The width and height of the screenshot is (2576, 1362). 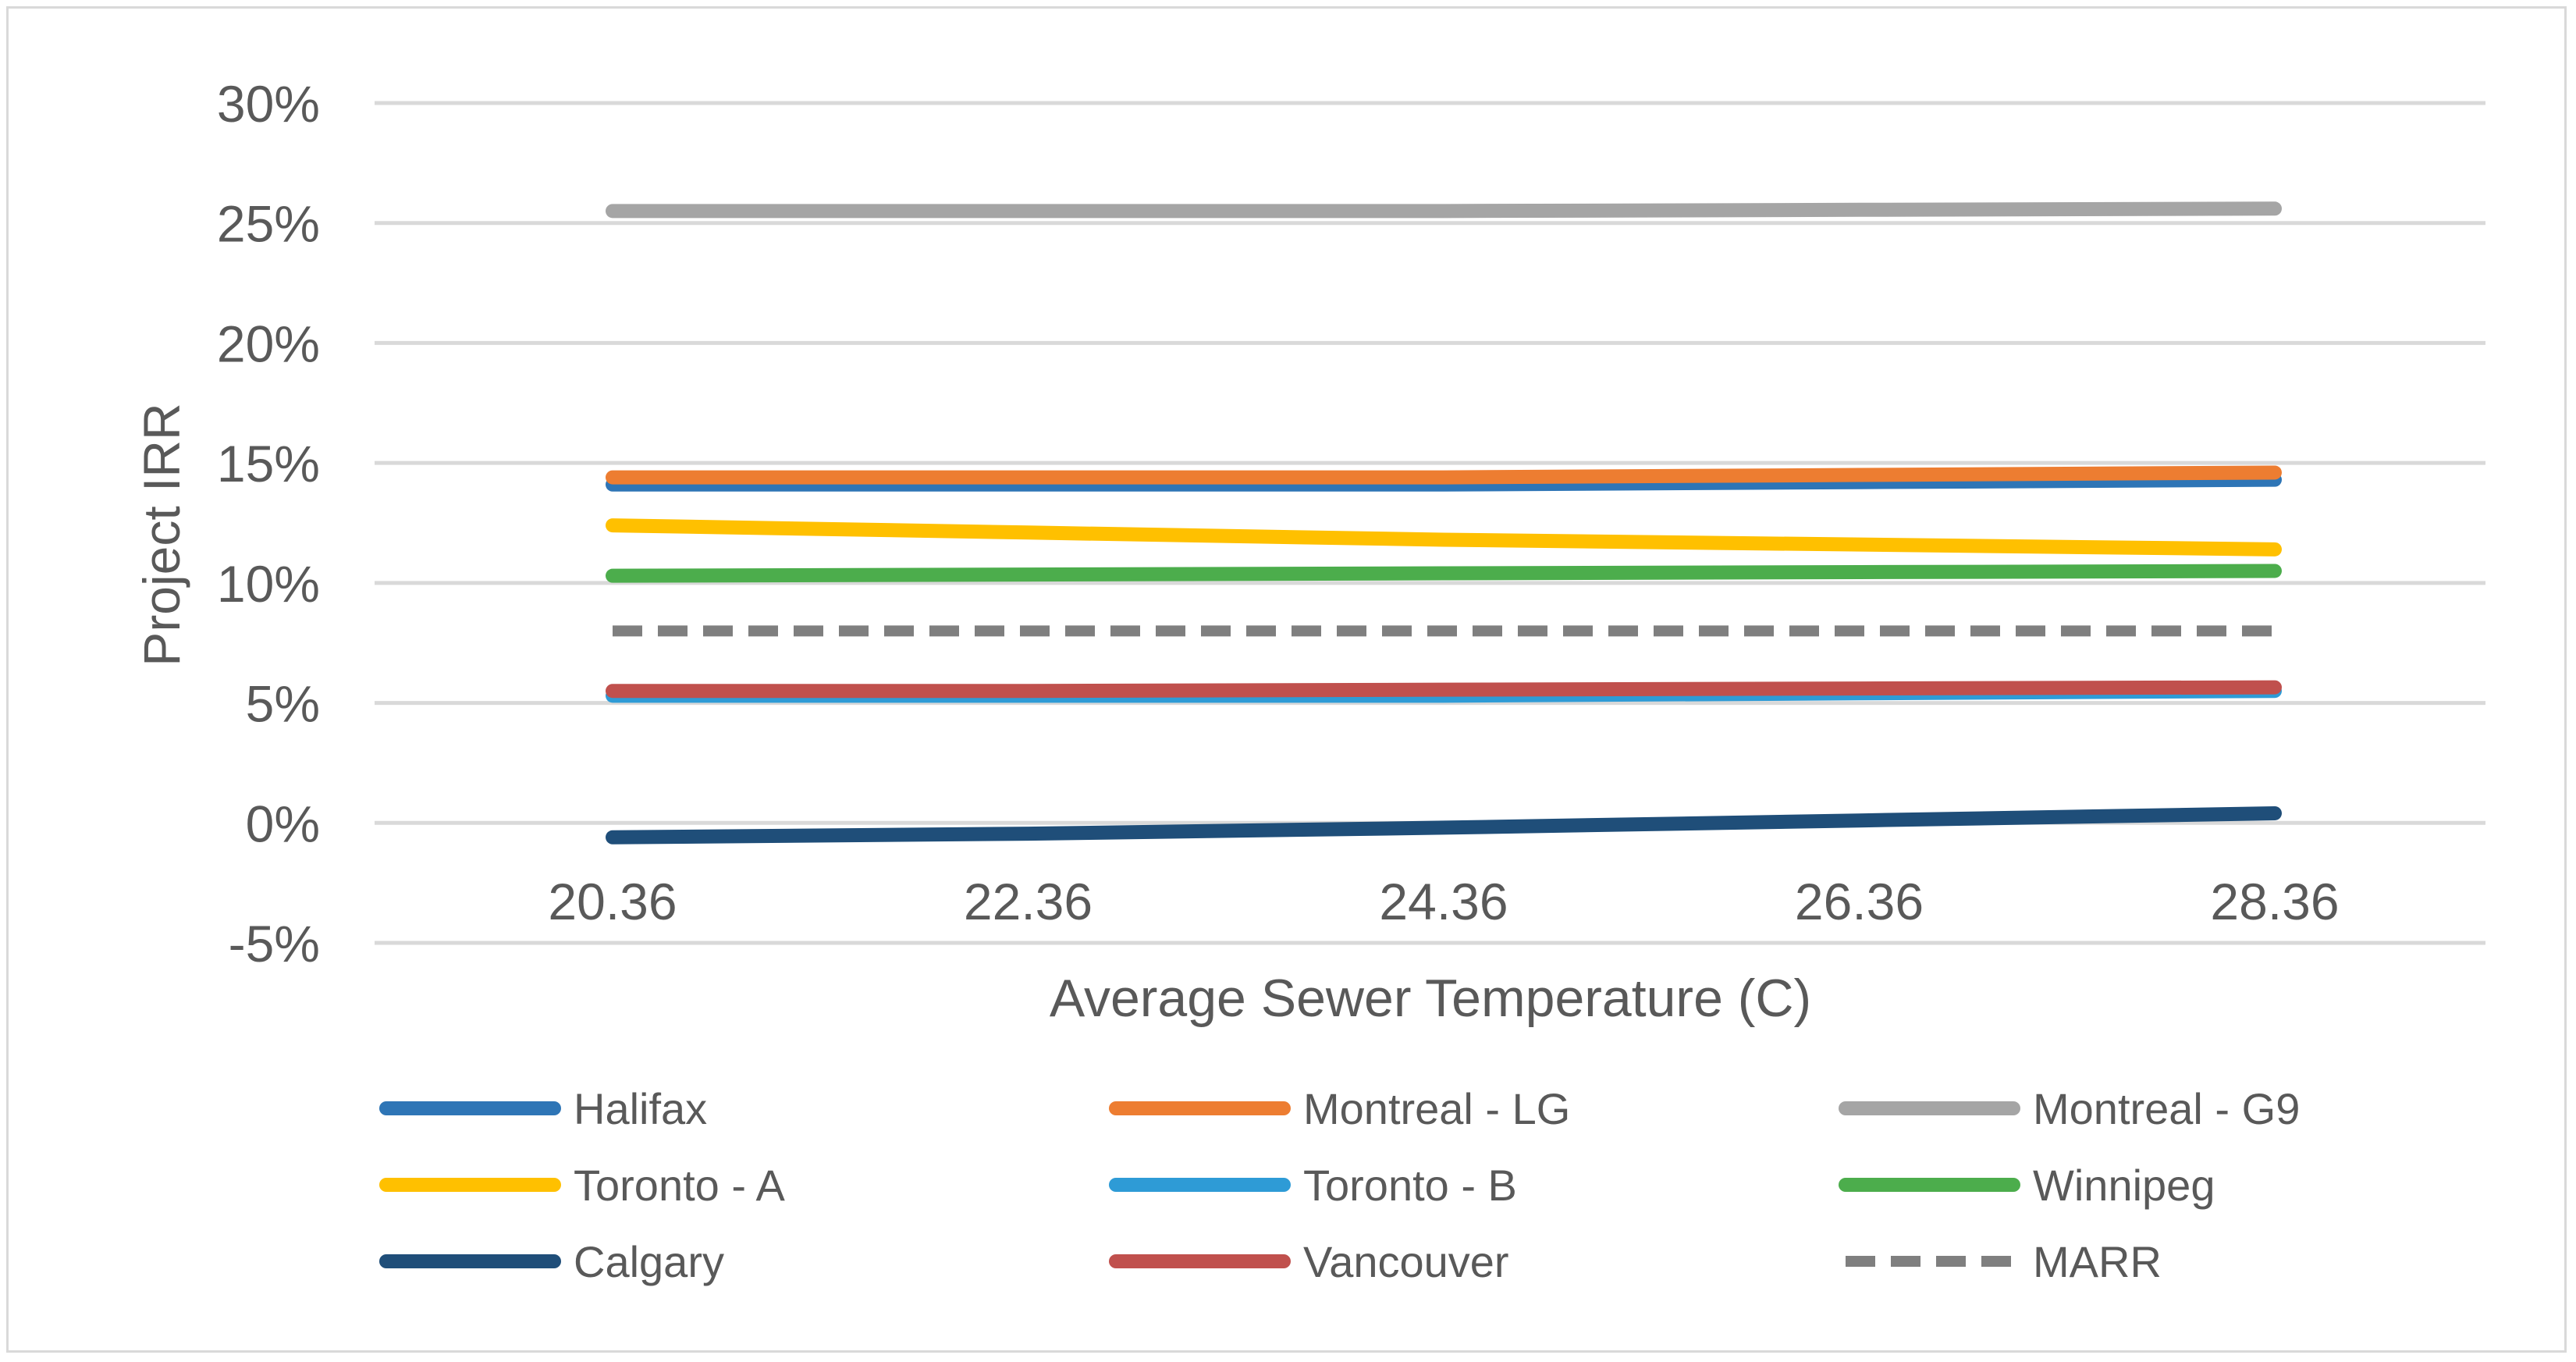 I want to click on y-tick-label: 25%, so click(x=268, y=224).